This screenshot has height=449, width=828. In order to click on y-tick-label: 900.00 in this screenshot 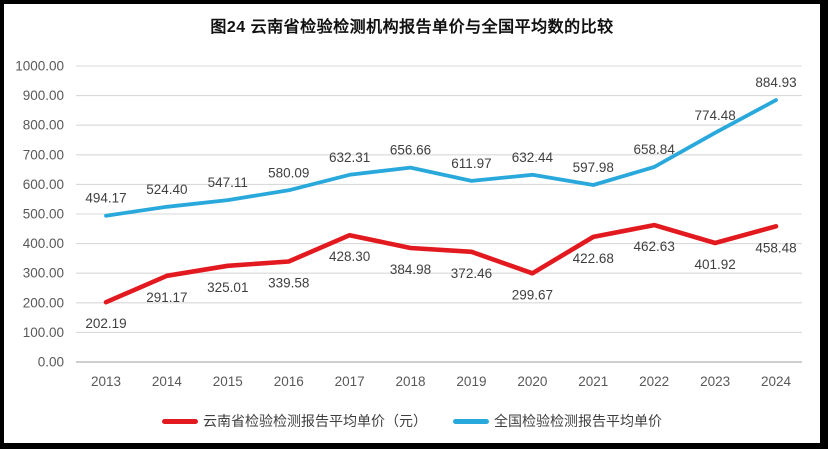, I will do `click(43, 95)`.